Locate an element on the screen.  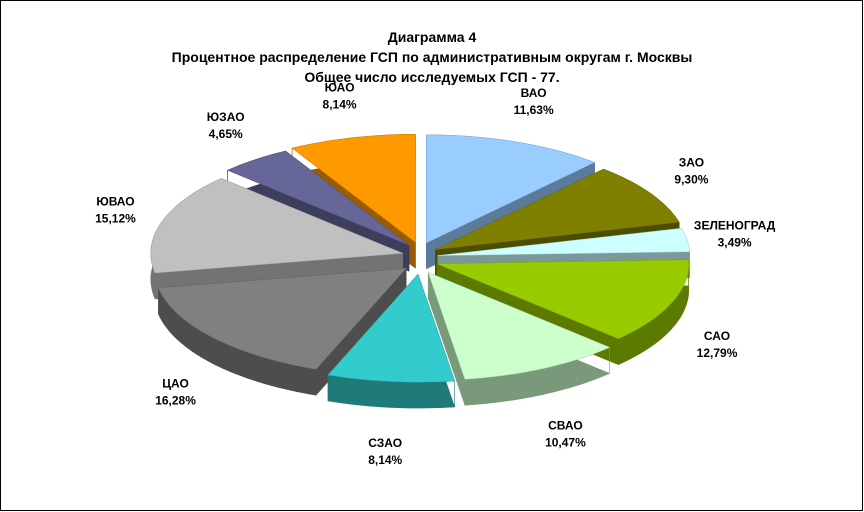
chart-title: Диаграмма 4 is located at coordinates (432, 37).